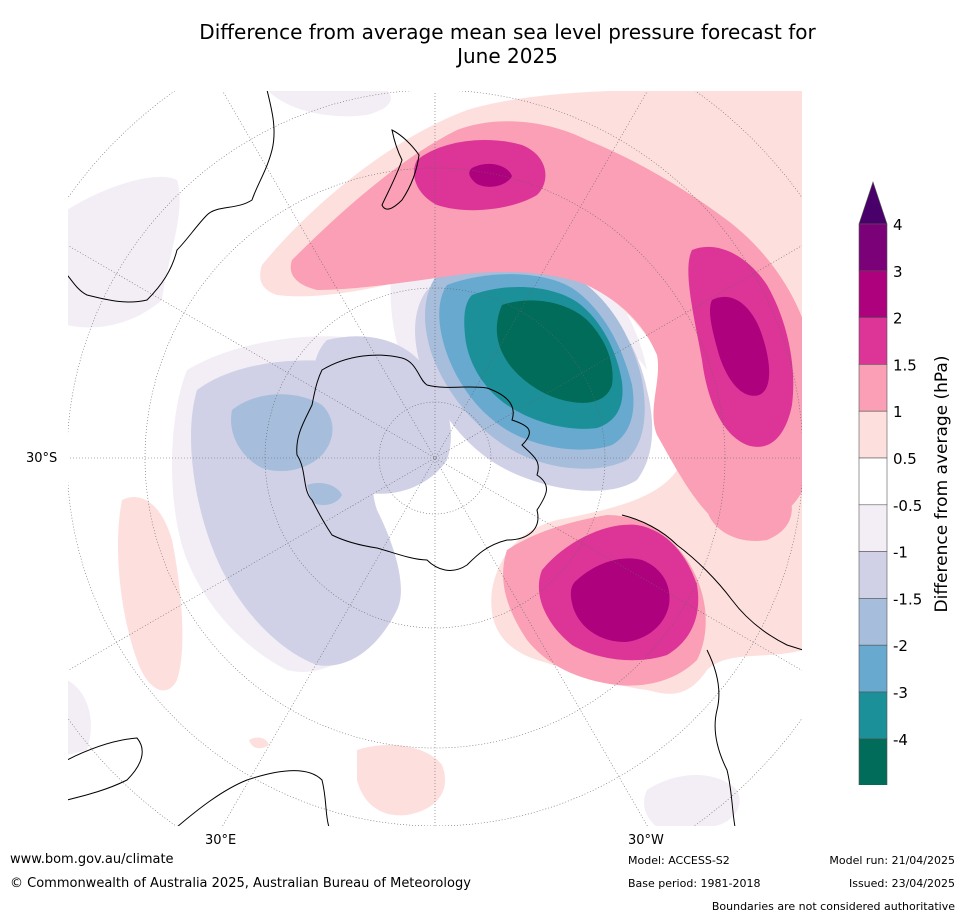 The height and width of the screenshot is (919, 965). I want to click on colorbar-tick-label: -0.5, so click(907, 506).